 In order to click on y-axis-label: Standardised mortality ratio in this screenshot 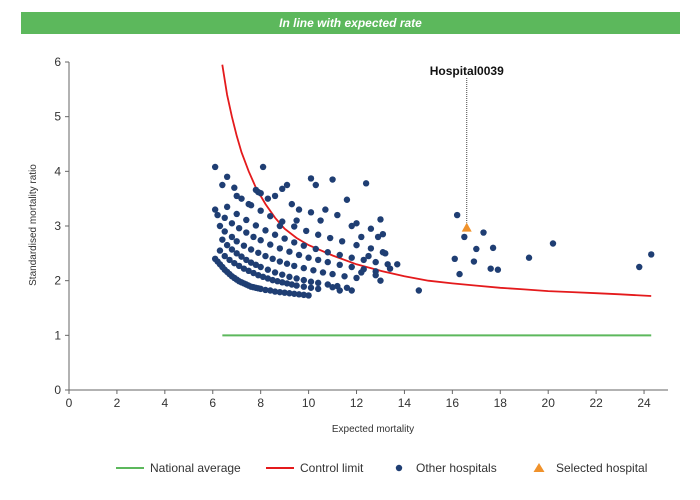, I will do `click(33, 225)`.